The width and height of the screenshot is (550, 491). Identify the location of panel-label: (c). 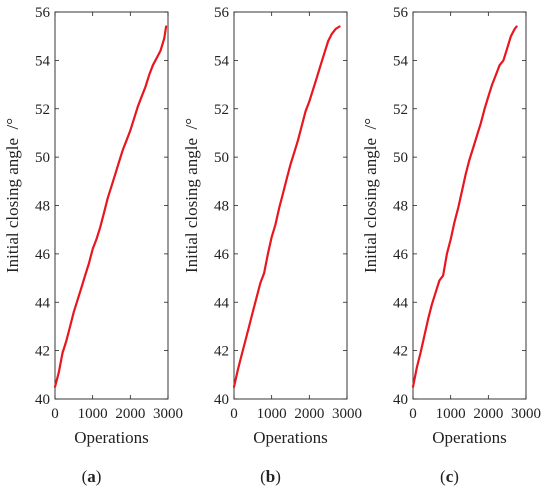
(449, 476).